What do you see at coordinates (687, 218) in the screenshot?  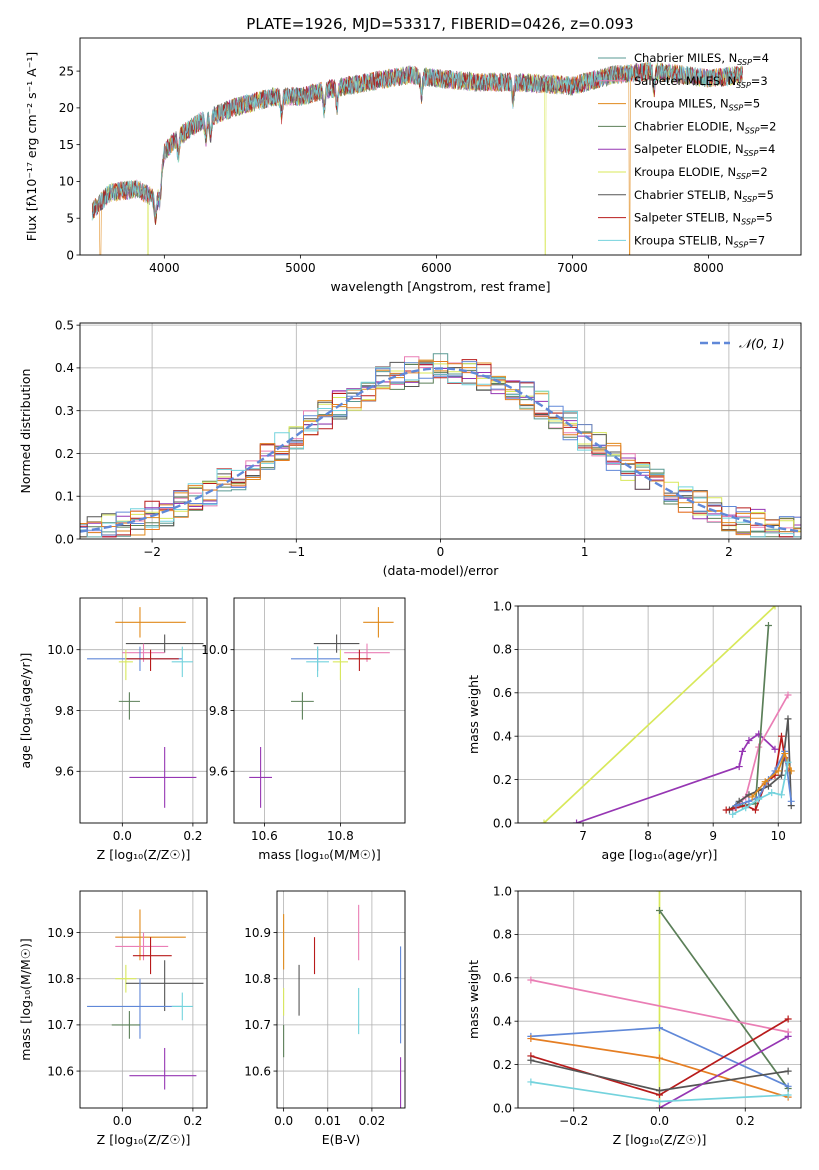 I see `legend-text: Salpeter STELIB, N` at bounding box center [687, 218].